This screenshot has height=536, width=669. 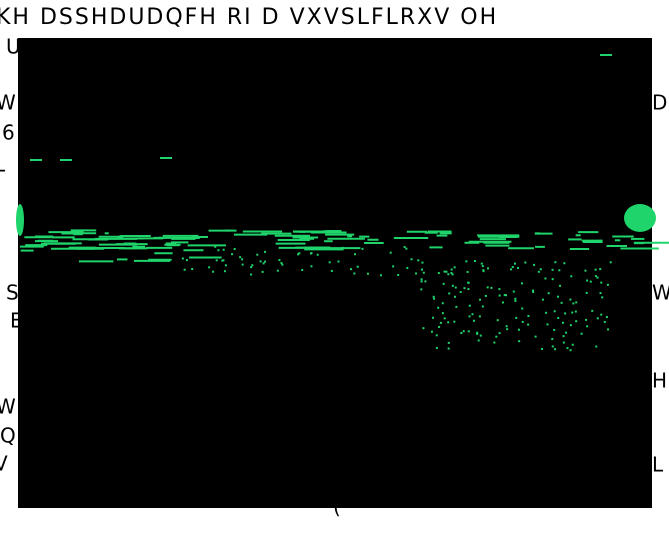 What do you see at coordinates (658, 465) in the screenshot?
I see `text-fragment: L` at bounding box center [658, 465].